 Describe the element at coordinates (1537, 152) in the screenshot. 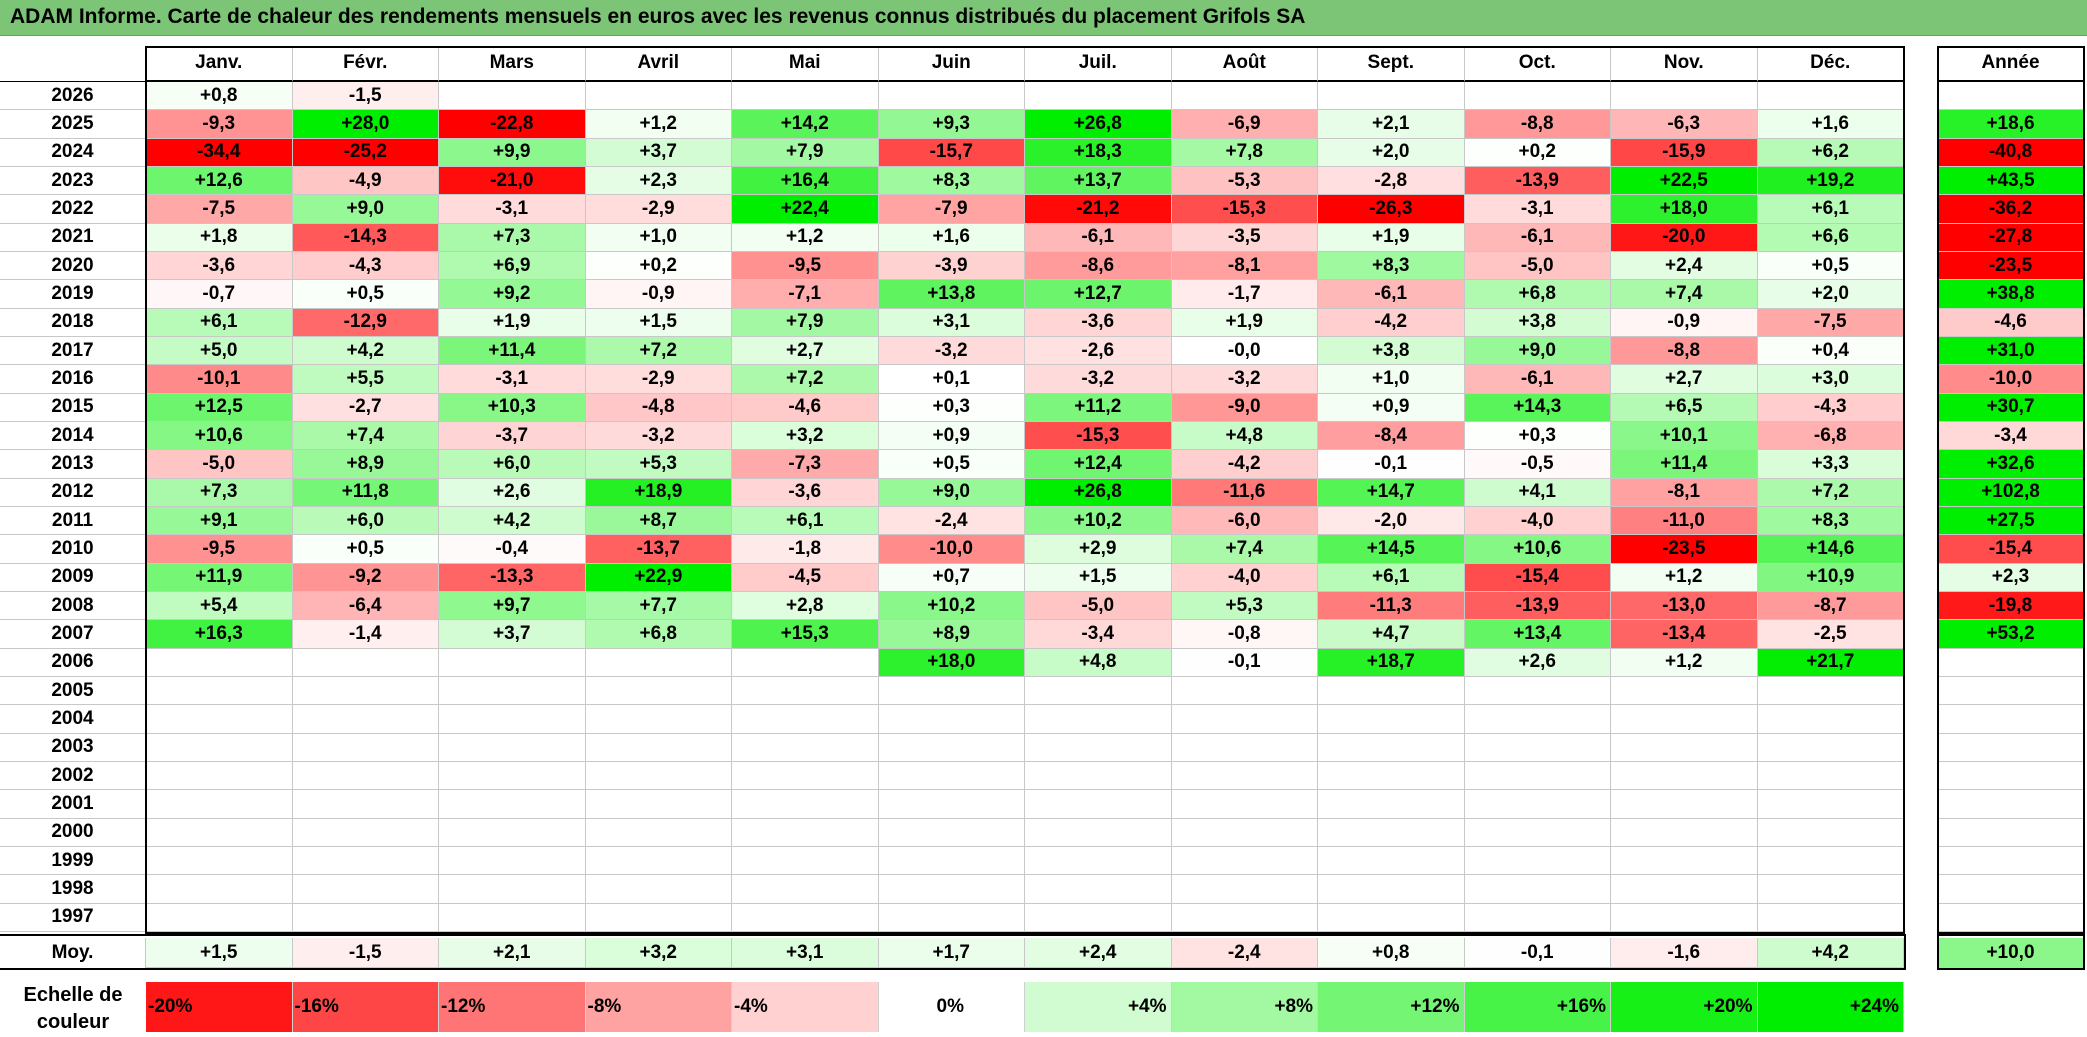

I see `heatmap-cell: +0,2` at that location.